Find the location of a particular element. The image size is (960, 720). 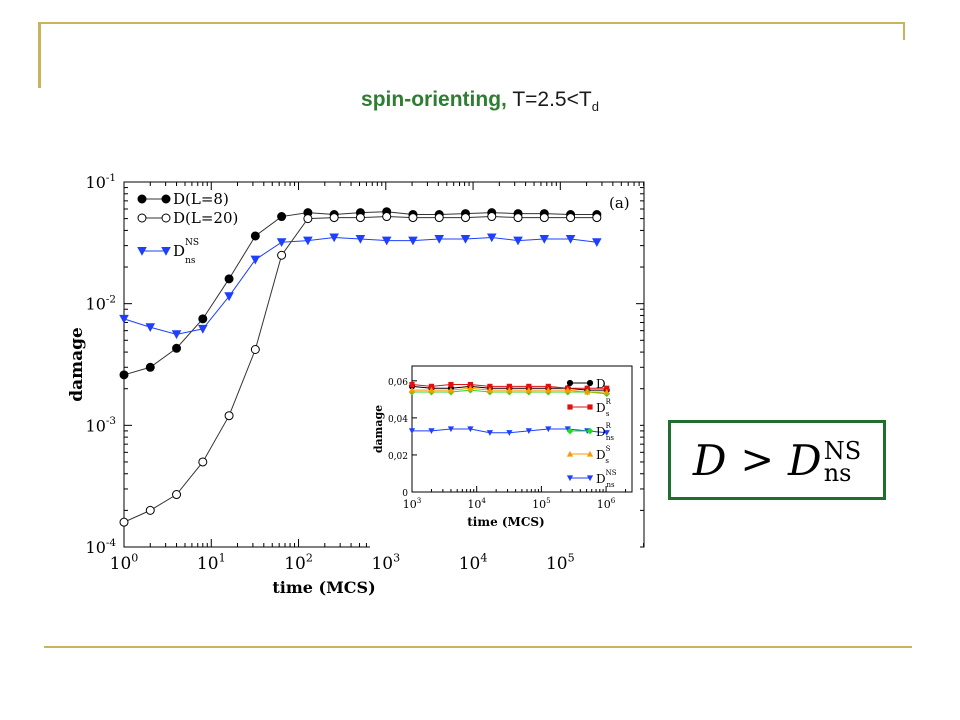

bottom-horizontal-rule is located at coordinates (478, 647).